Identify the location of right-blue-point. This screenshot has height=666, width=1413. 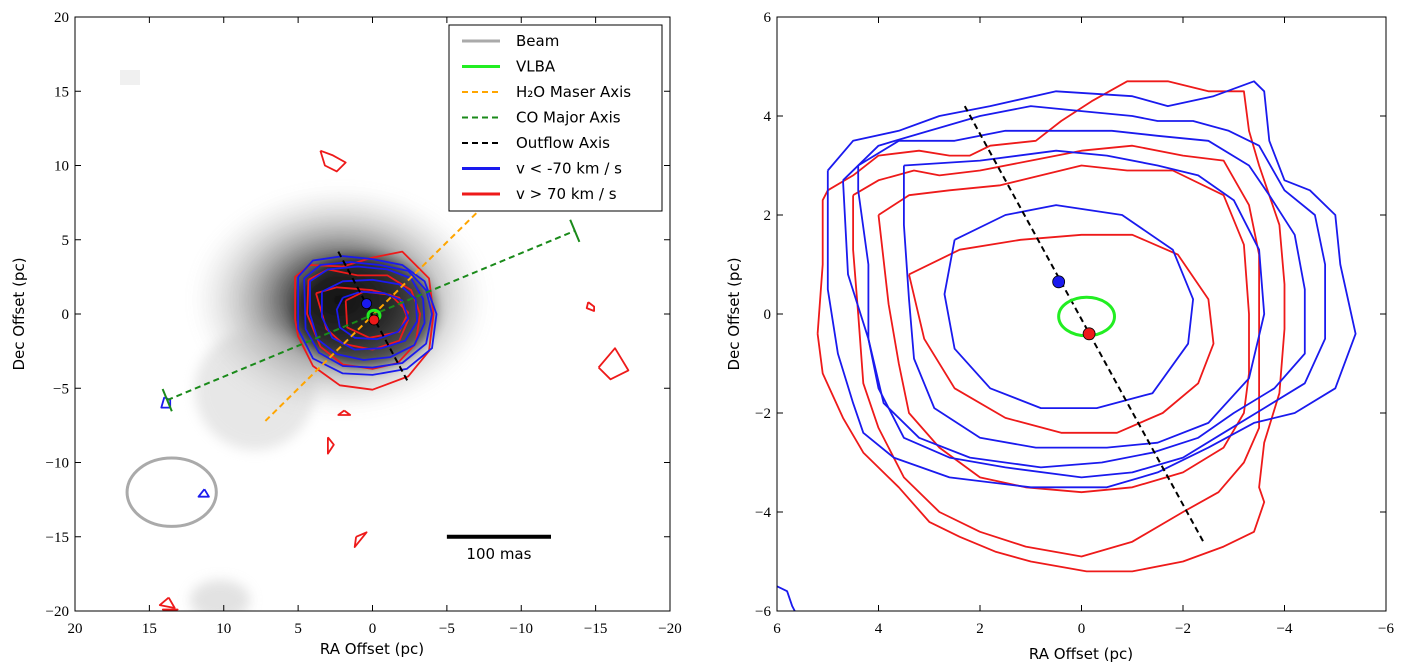
(1059, 282).